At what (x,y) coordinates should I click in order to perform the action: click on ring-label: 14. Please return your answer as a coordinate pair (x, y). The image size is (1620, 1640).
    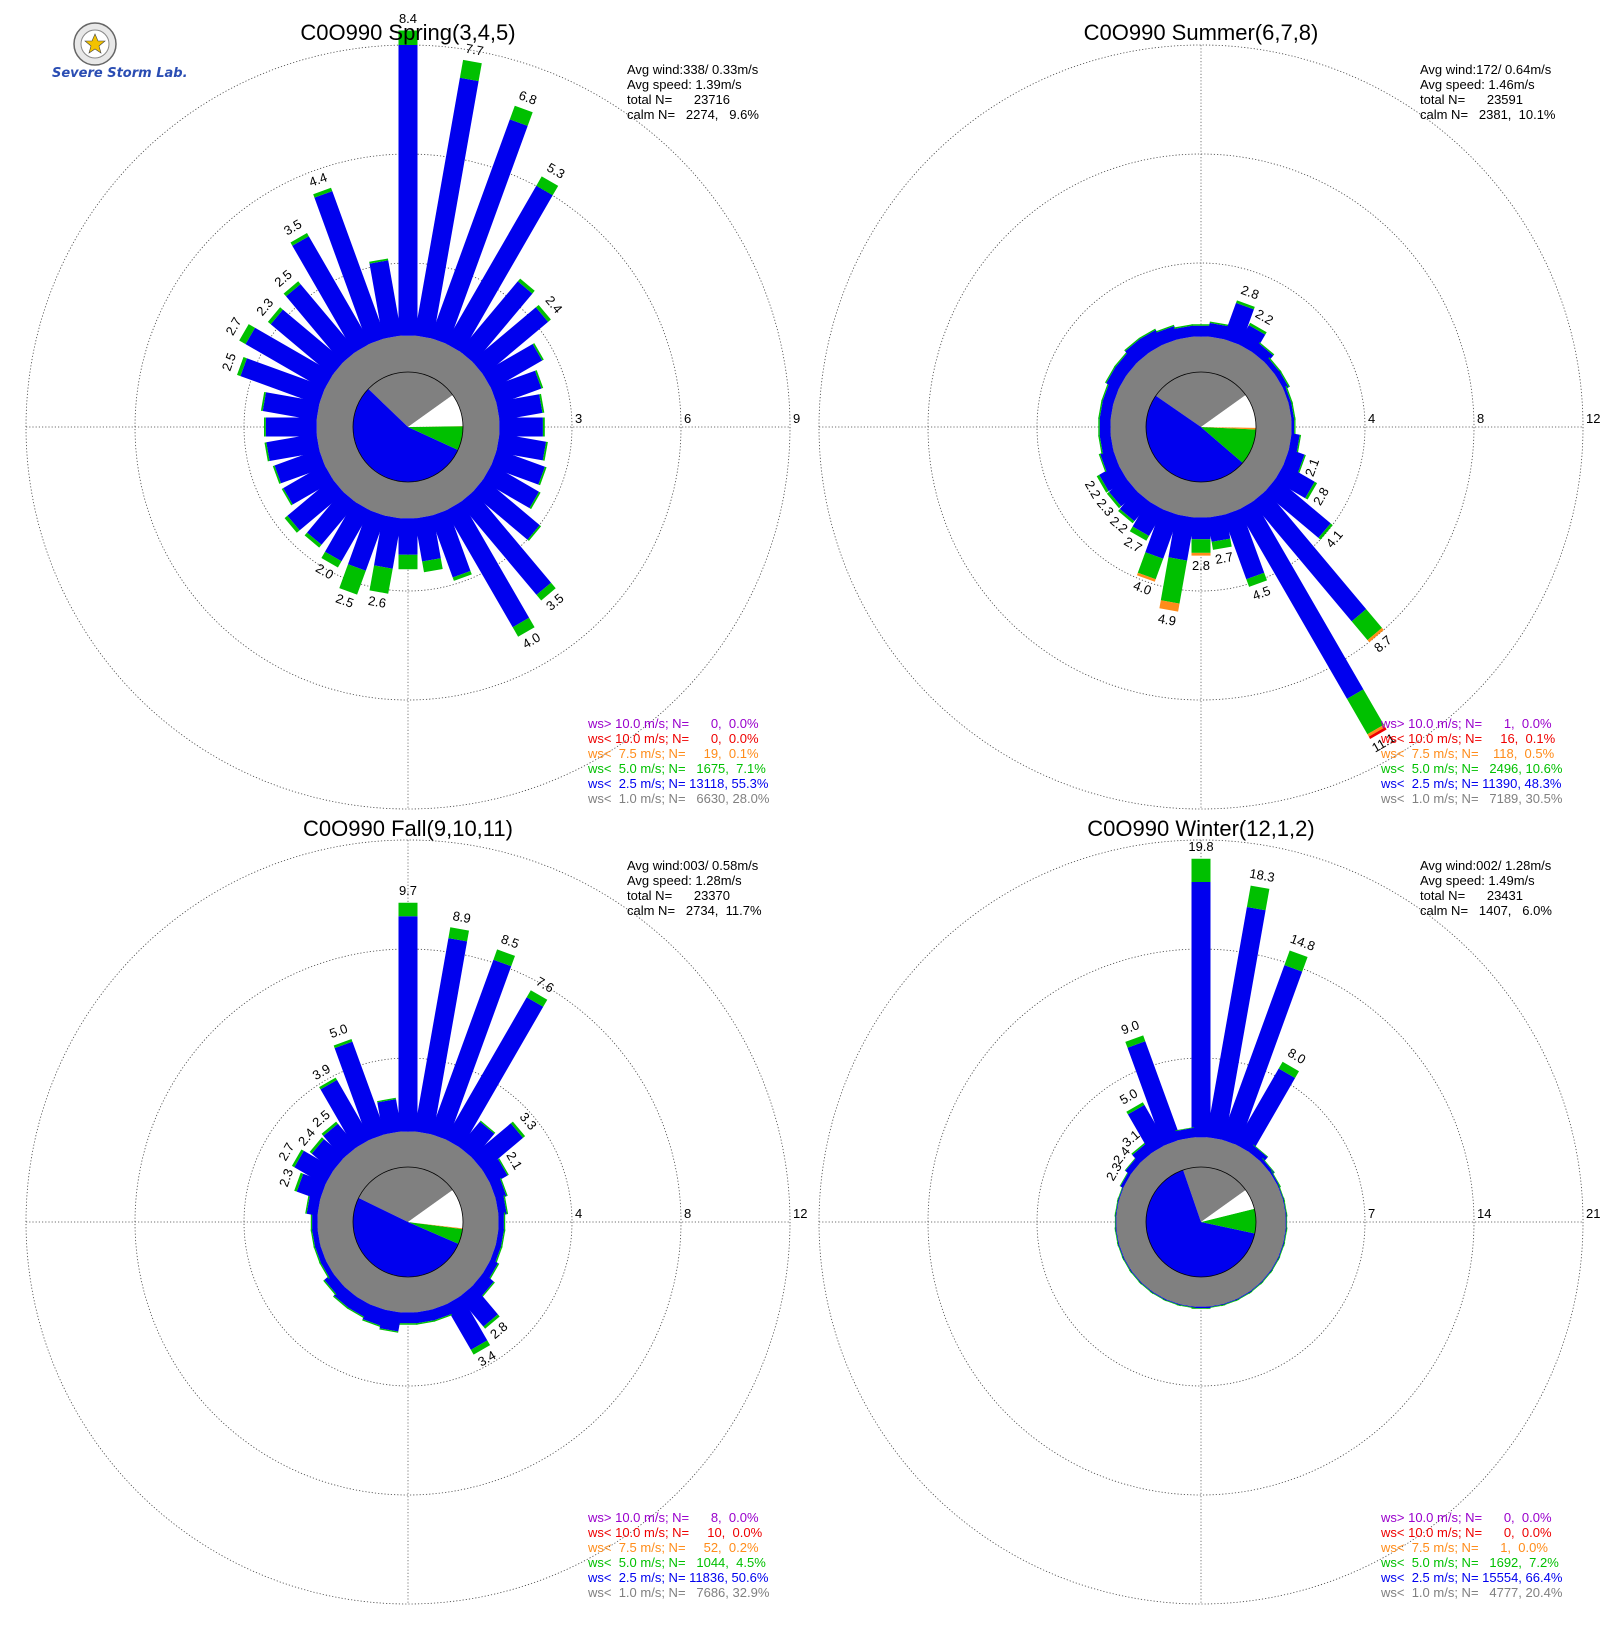
    Looking at the image, I should click on (1484, 1213).